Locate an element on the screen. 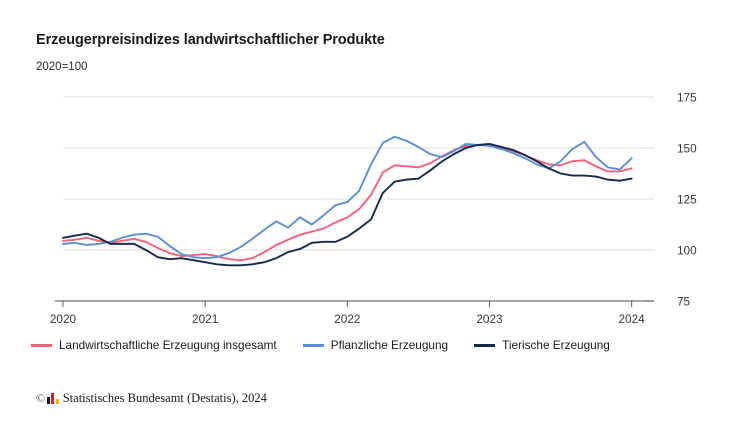 The height and width of the screenshot is (421, 748). legend-item-gesamt: Landwirtschaftliche Erzeugung insgesamt is located at coordinates (154, 345).